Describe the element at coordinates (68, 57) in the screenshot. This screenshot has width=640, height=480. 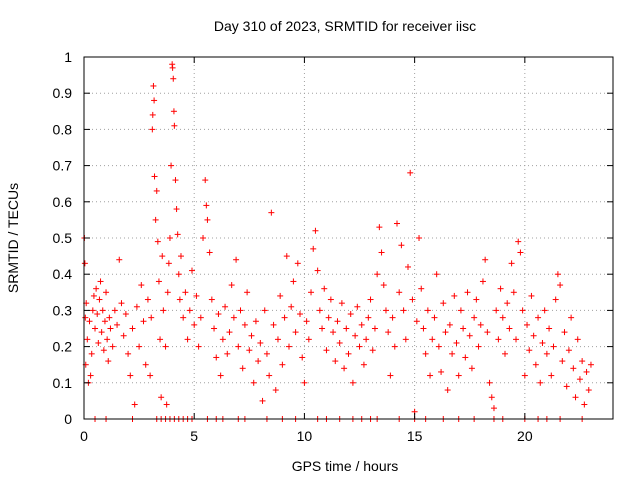
I see `y-tick-label: 1` at that location.